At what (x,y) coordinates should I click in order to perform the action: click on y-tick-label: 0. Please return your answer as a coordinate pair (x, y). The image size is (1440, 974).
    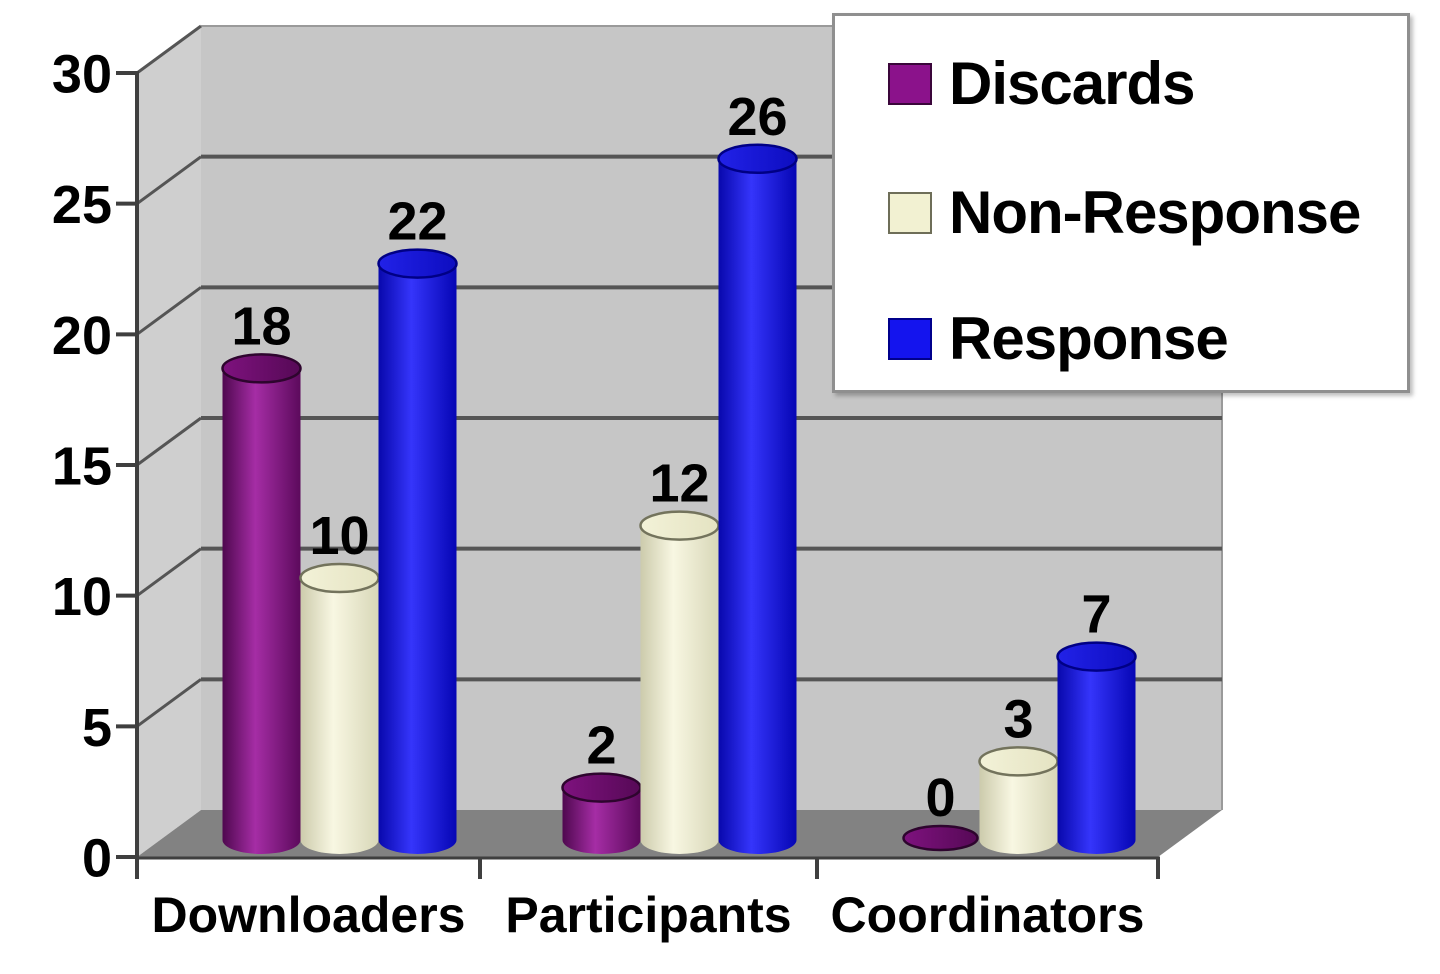
    Looking at the image, I should click on (97, 858).